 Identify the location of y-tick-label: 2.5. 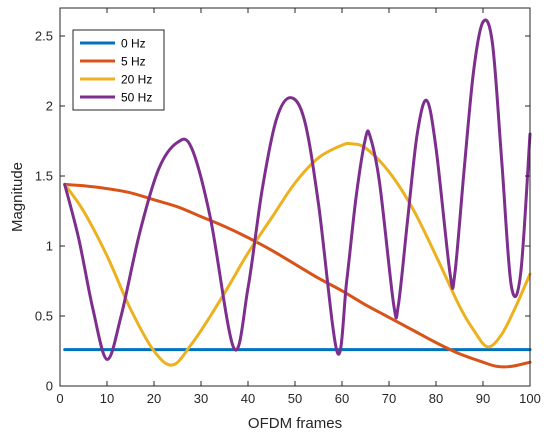
(44, 36).